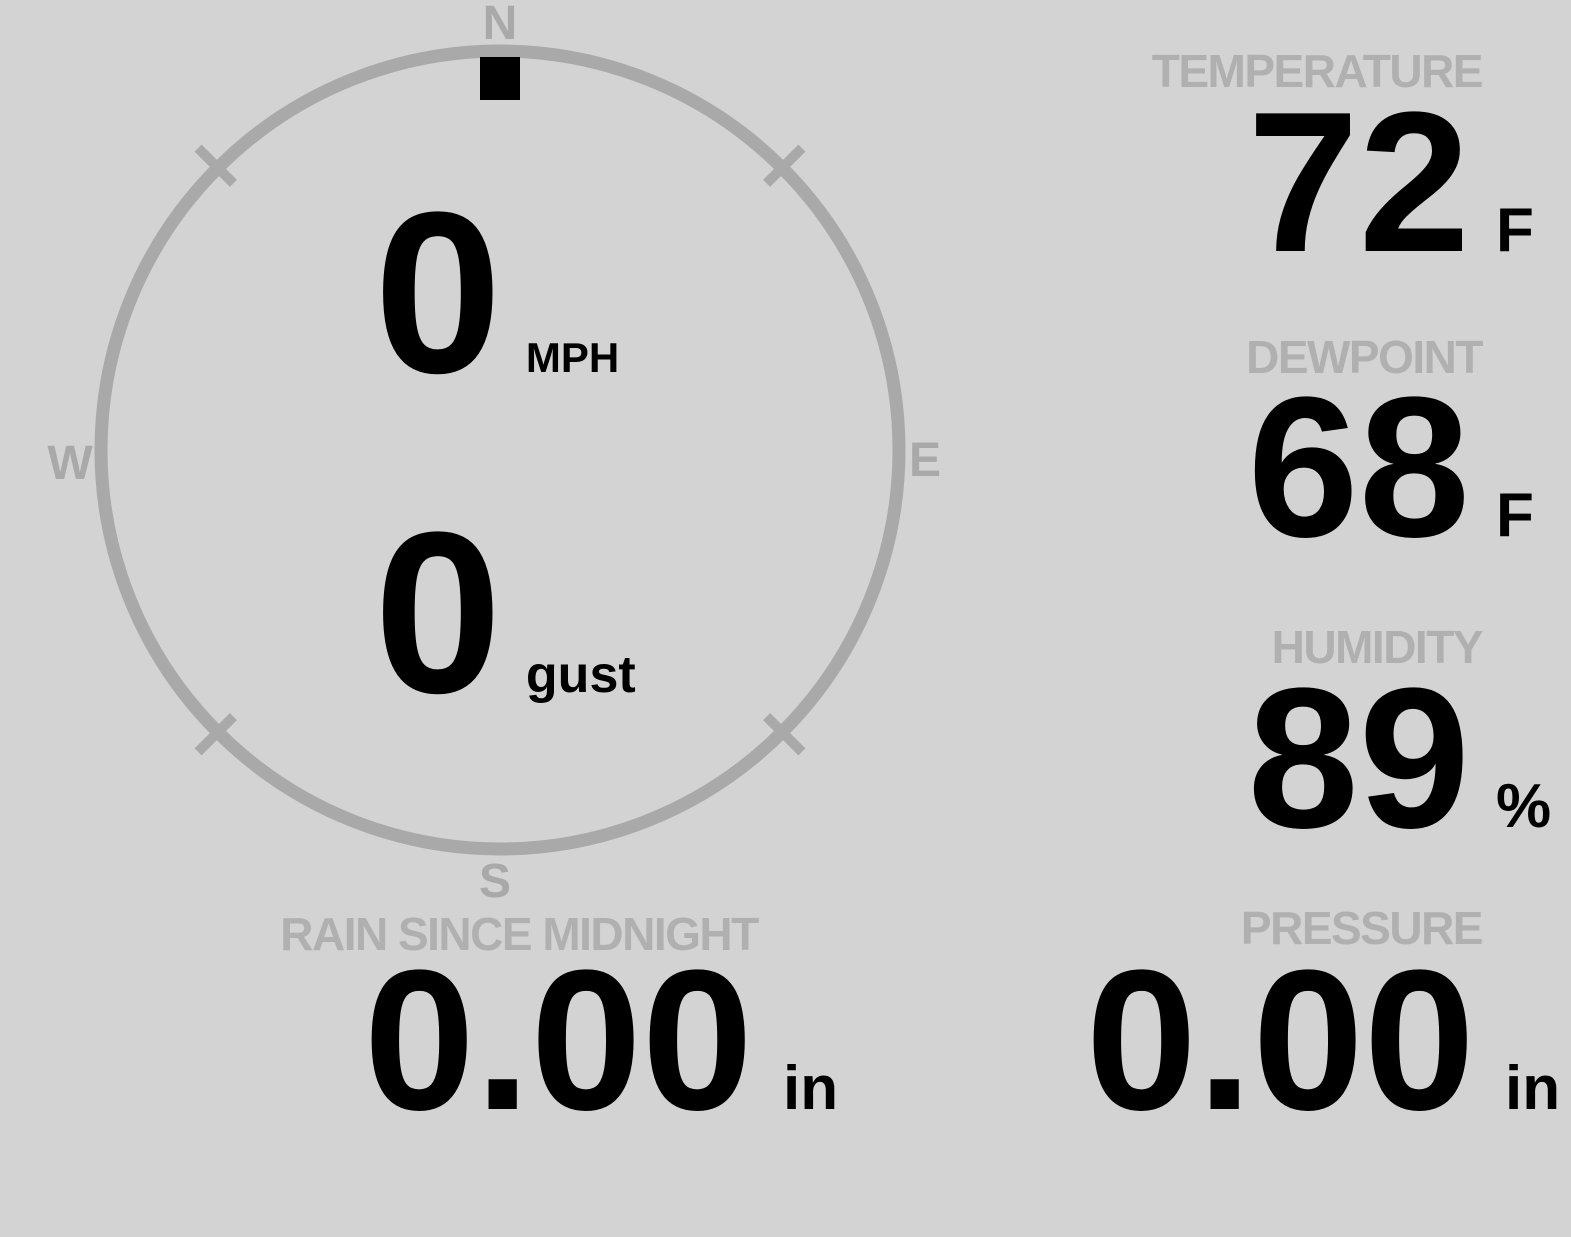  Describe the element at coordinates (1358, 467) in the screenshot. I see `dewpoint-value: 68` at that location.